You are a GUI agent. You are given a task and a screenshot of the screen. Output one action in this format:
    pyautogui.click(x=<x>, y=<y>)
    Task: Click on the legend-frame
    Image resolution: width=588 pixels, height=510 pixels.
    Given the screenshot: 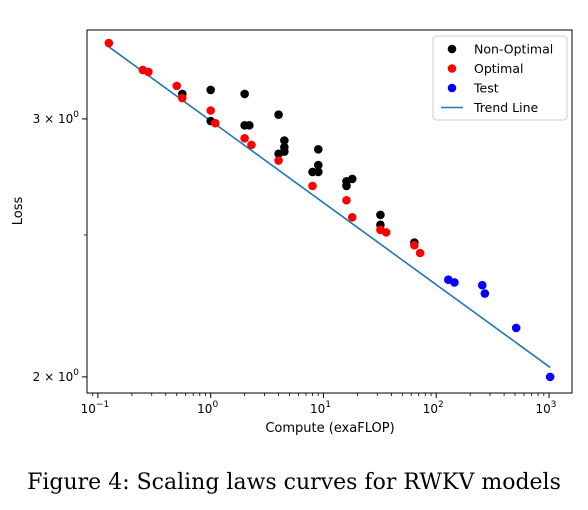 What is the action you would take?
    pyautogui.click(x=500, y=78)
    